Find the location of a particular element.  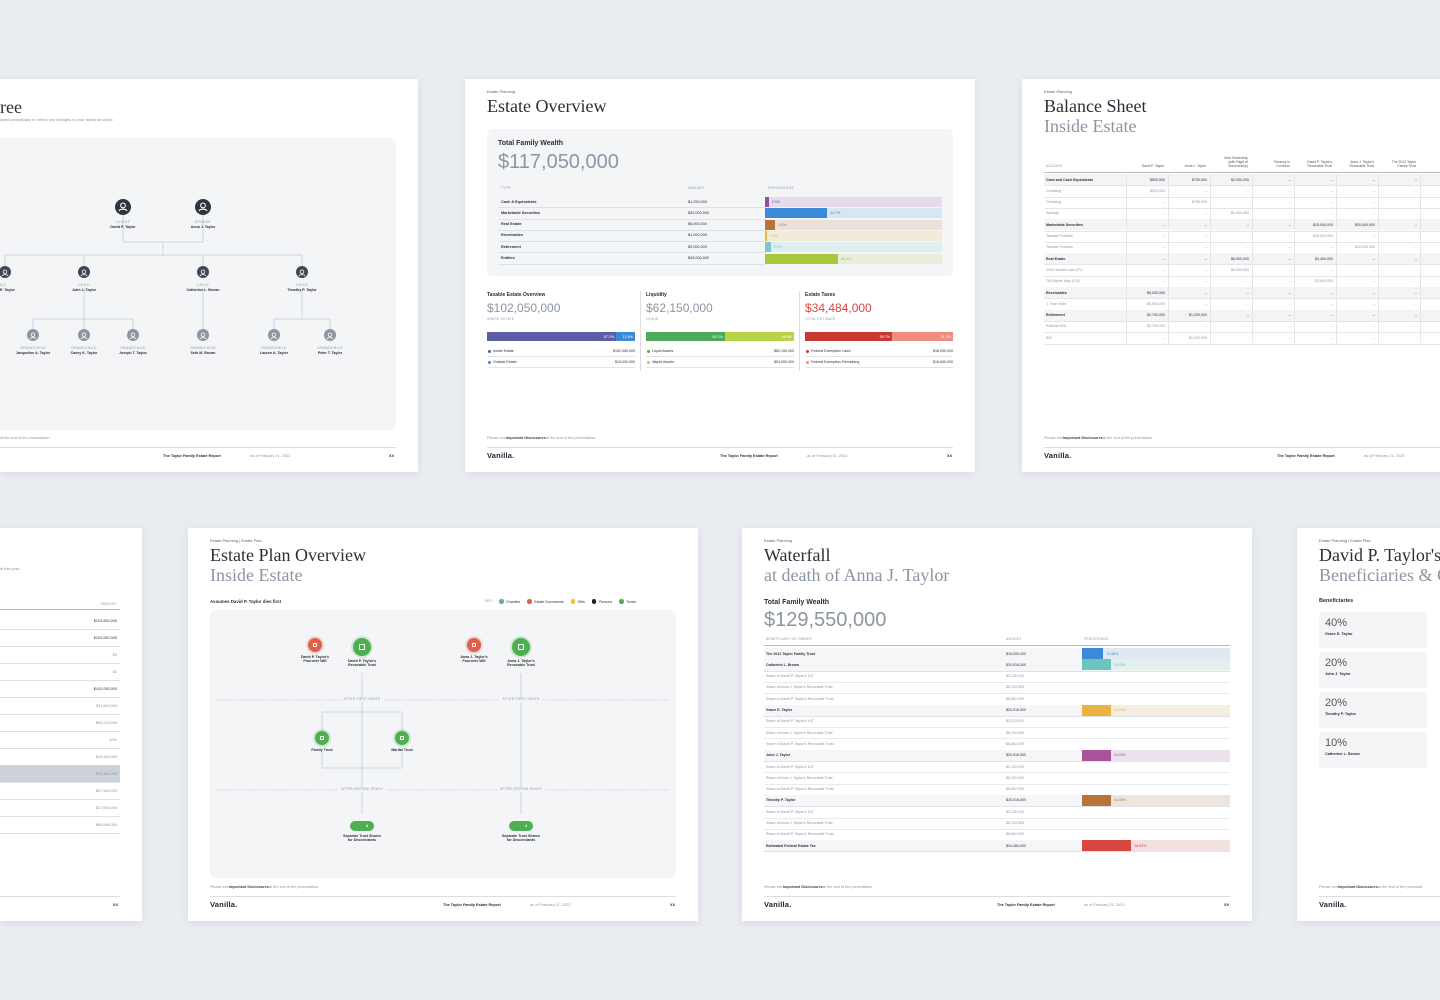

name: Casey K. Taylor is located at coordinates (84, 353).